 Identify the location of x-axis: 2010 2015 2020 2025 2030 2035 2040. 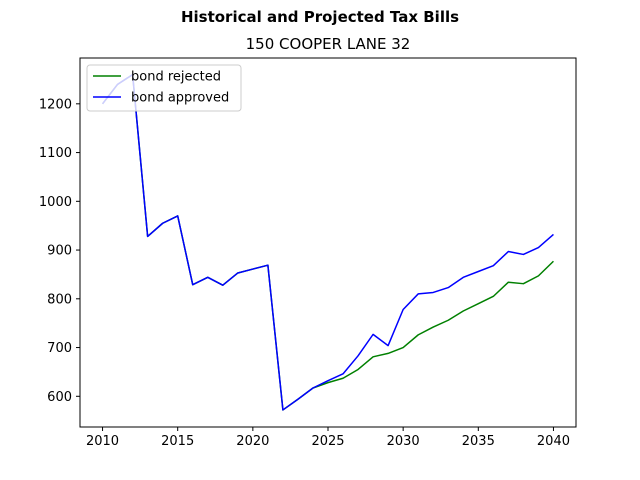
(328, 438).